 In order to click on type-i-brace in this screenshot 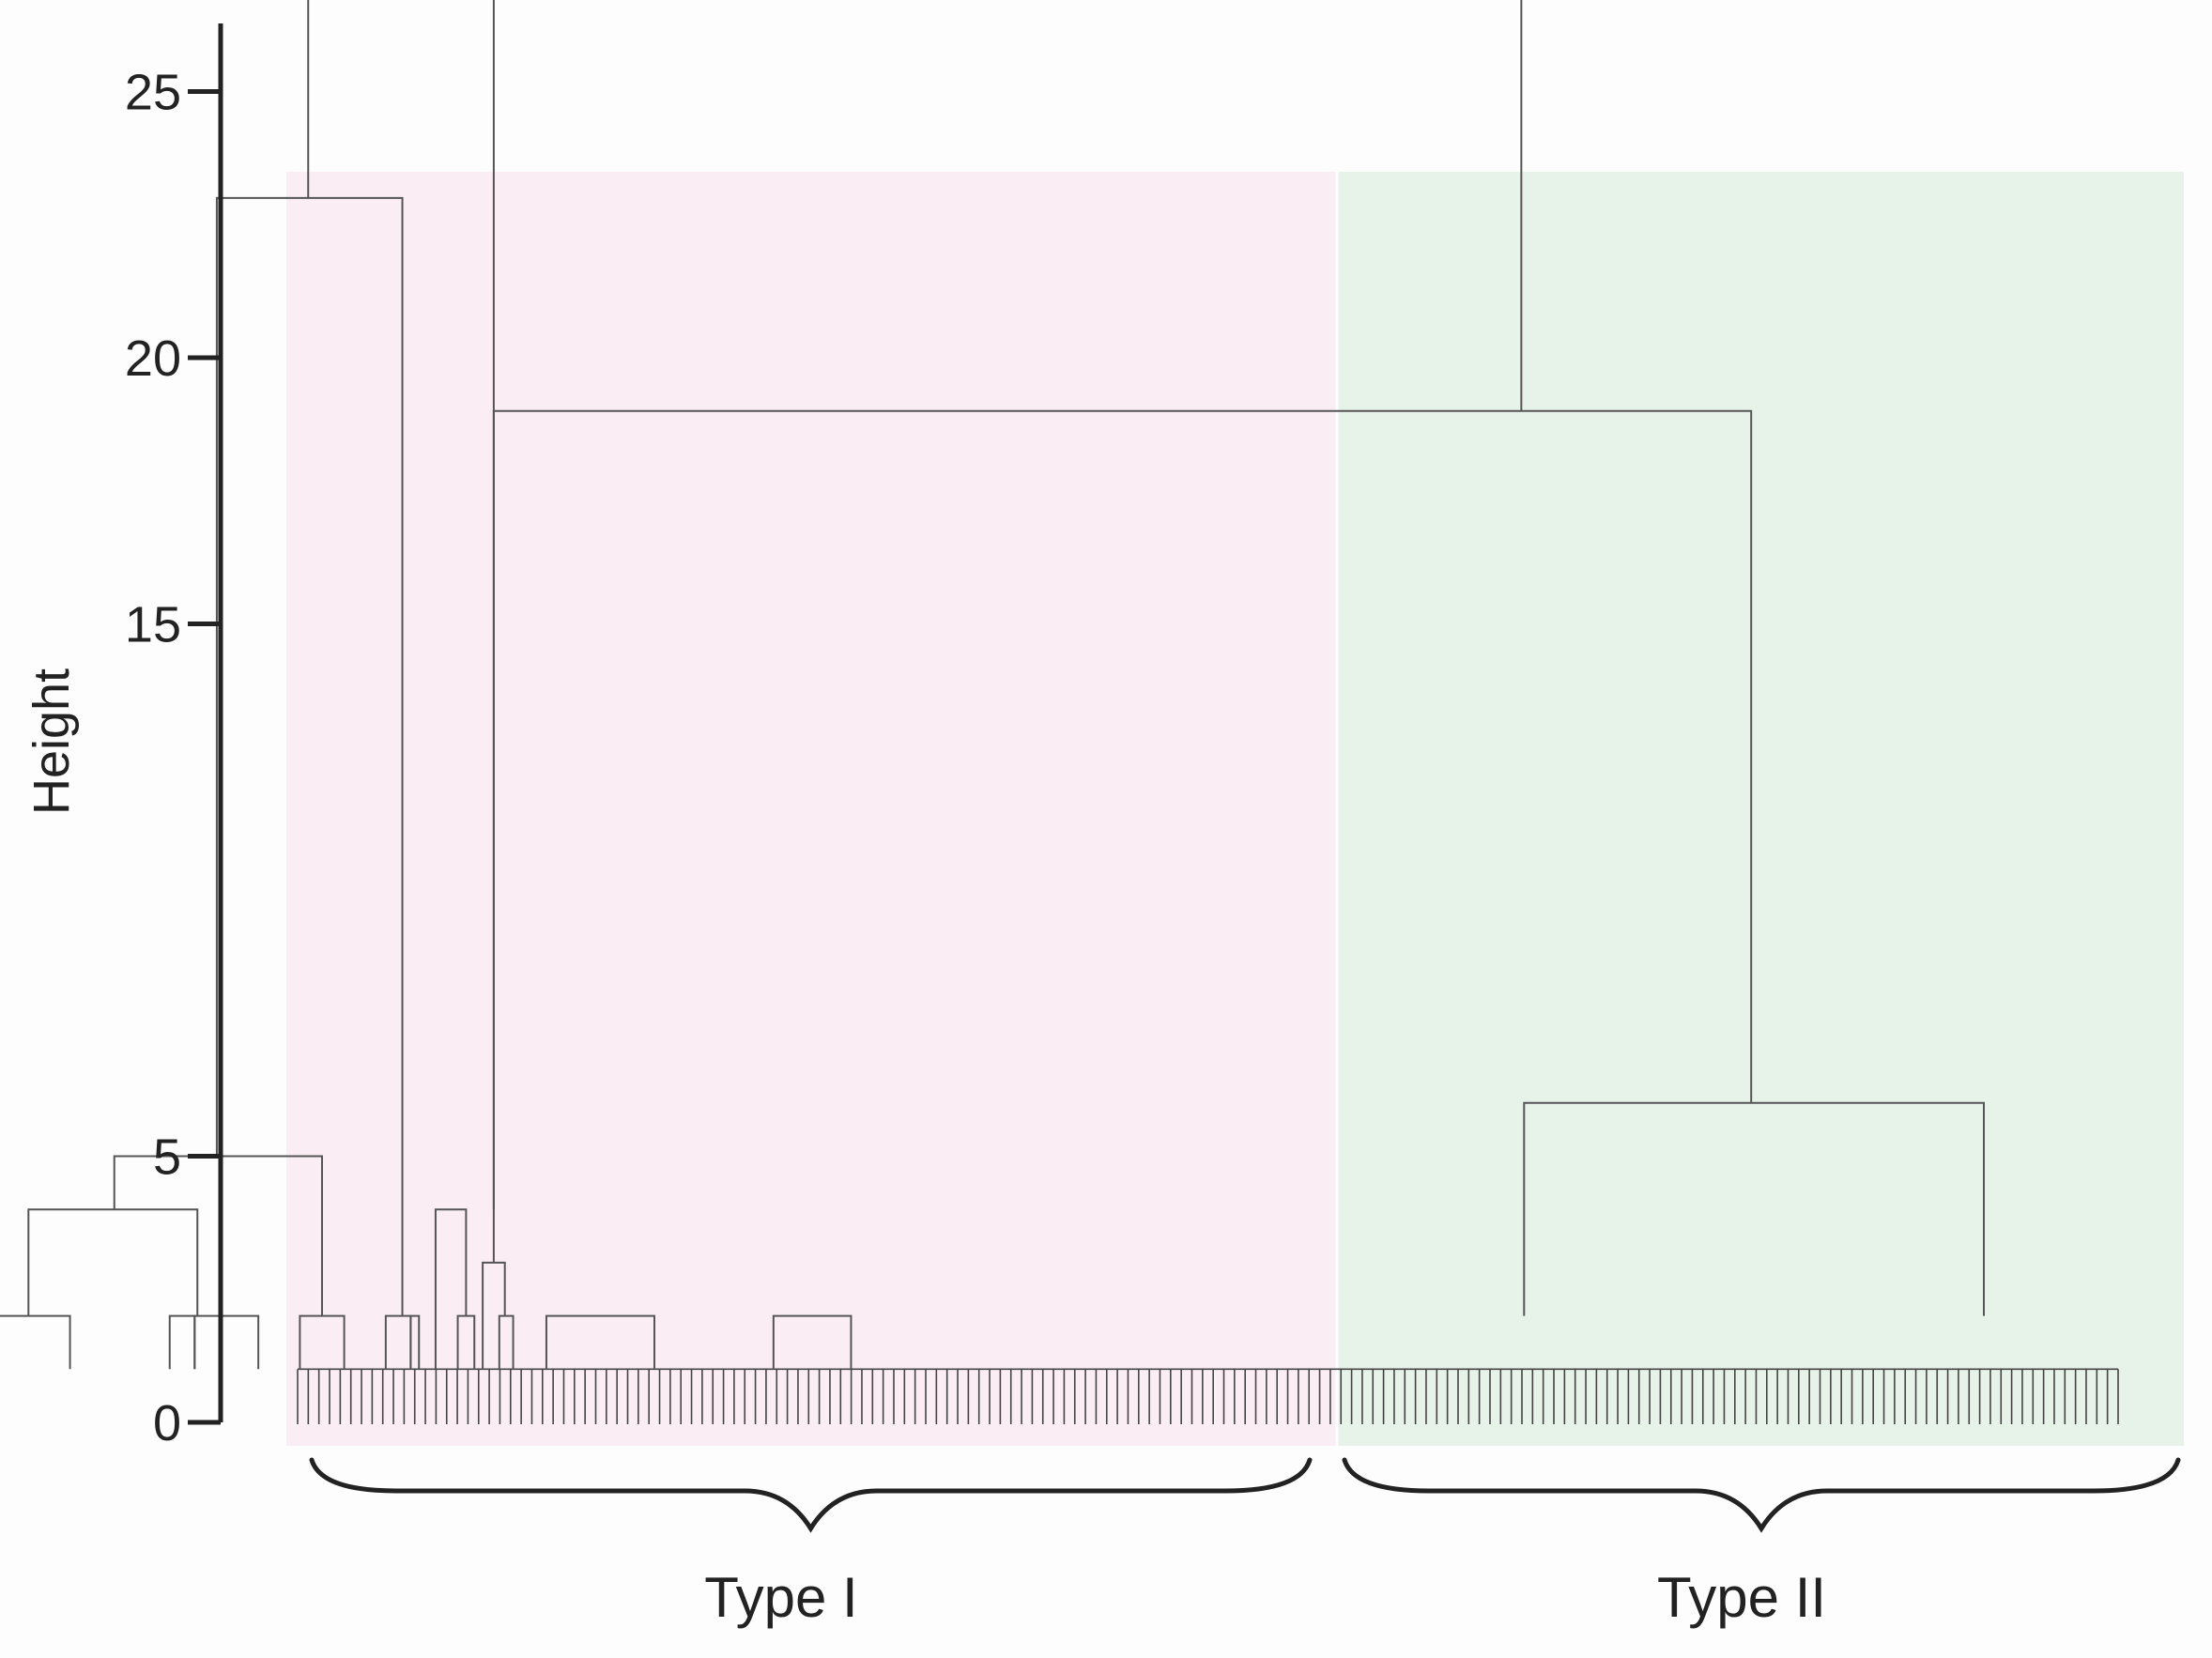, I will do `click(811, 1495)`.